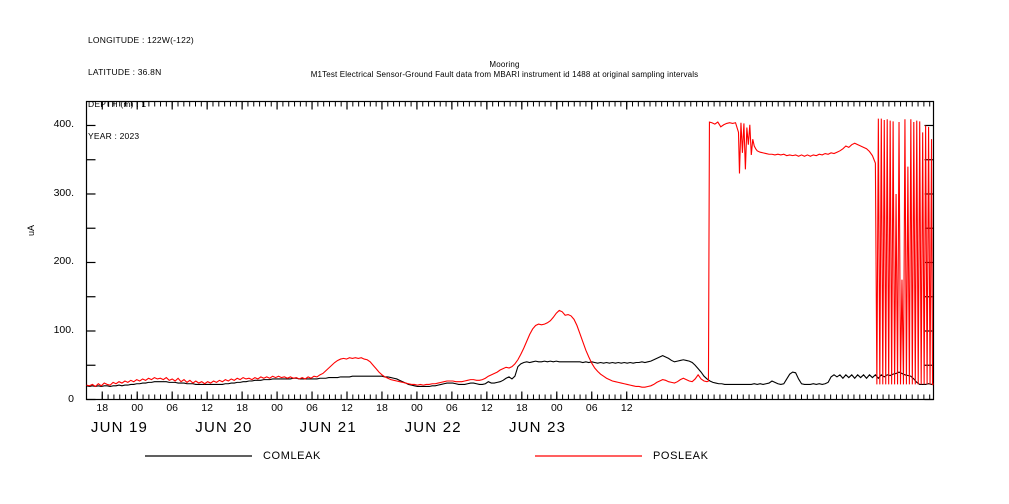  Describe the element at coordinates (114, 135) in the screenshot. I see `metadata-year: YEAR : 2023` at that location.